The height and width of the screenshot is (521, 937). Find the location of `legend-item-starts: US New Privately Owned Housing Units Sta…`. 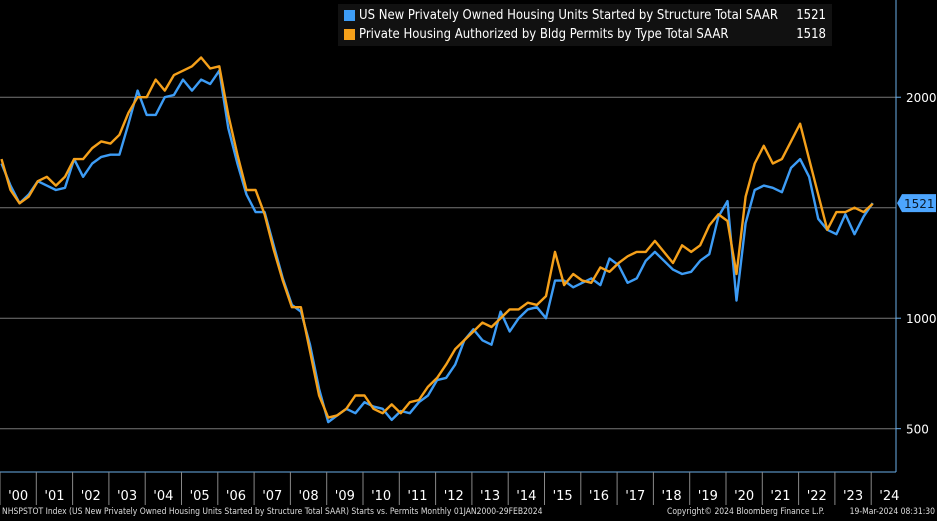

legend-item-starts: US New Privately Owned Housing Units Sta… is located at coordinates (585, 15).